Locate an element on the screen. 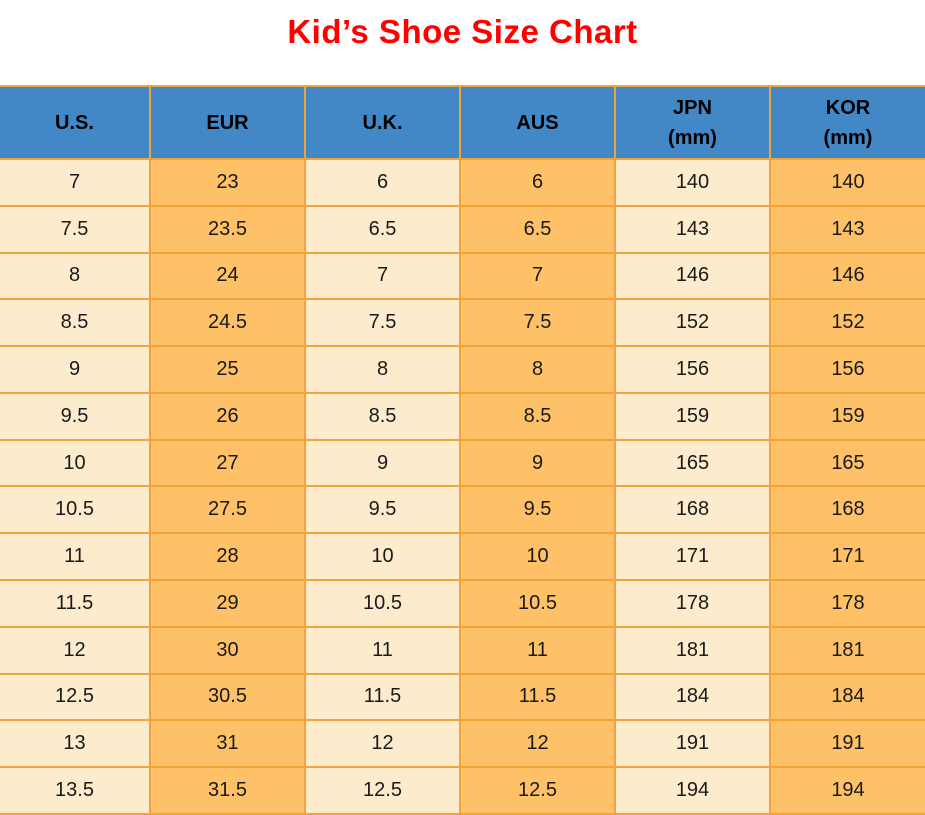 The height and width of the screenshot is (815, 925). table-row: 12 30 11 11 181 181 is located at coordinates (462, 650).